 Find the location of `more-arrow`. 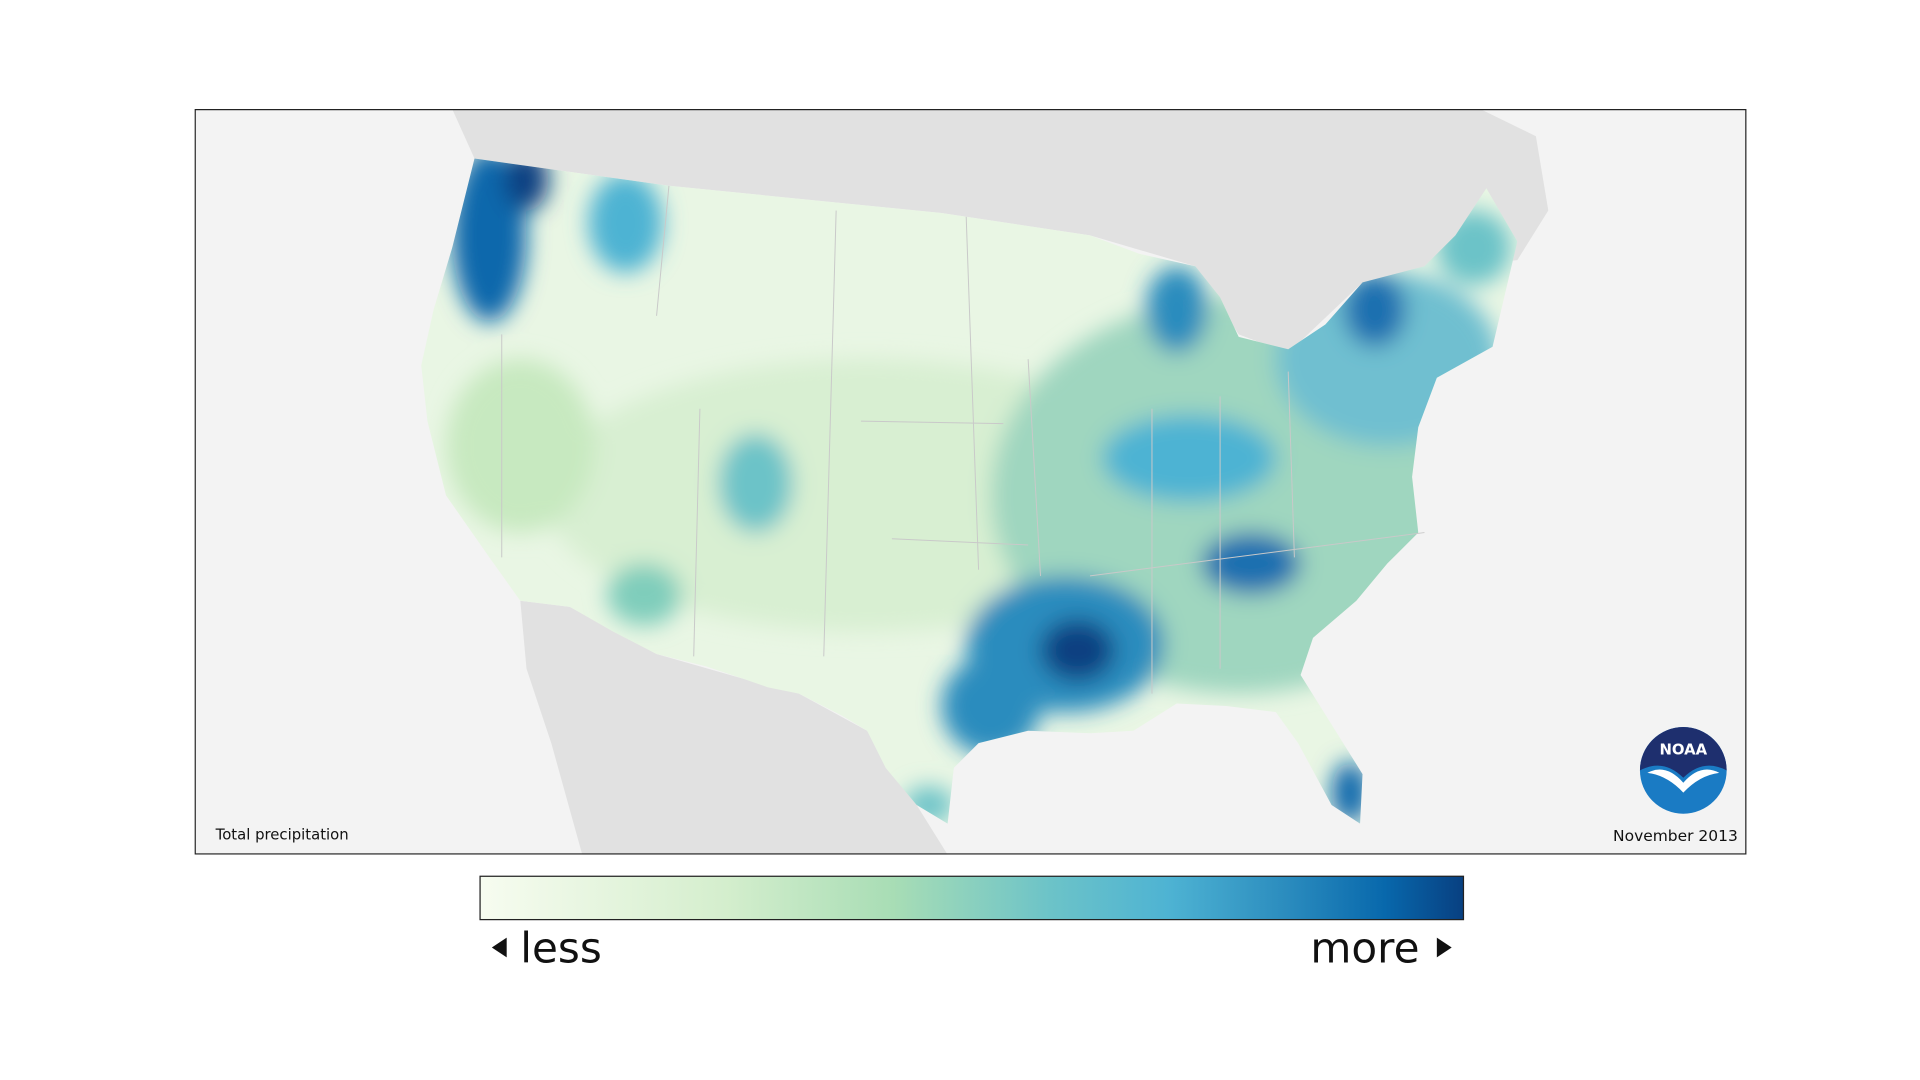

more-arrow is located at coordinates (1444, 947).